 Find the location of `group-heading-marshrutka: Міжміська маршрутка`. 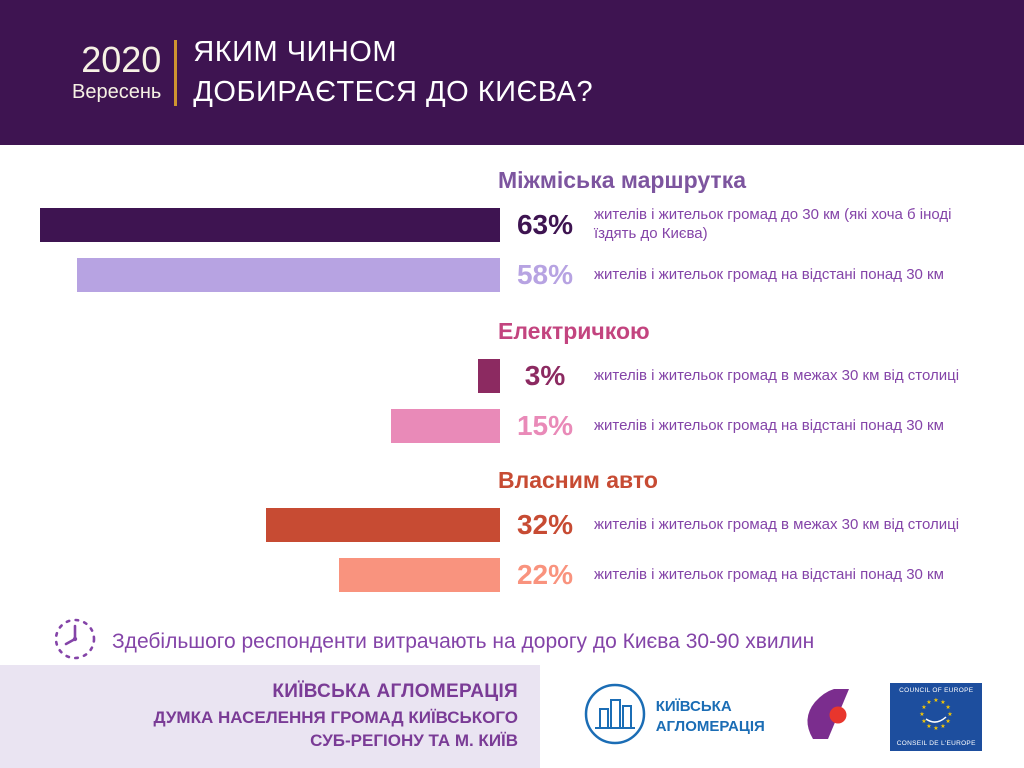

group-heading-marshrutka: Міжміська маршрутка is located at coordinates (622, 180).